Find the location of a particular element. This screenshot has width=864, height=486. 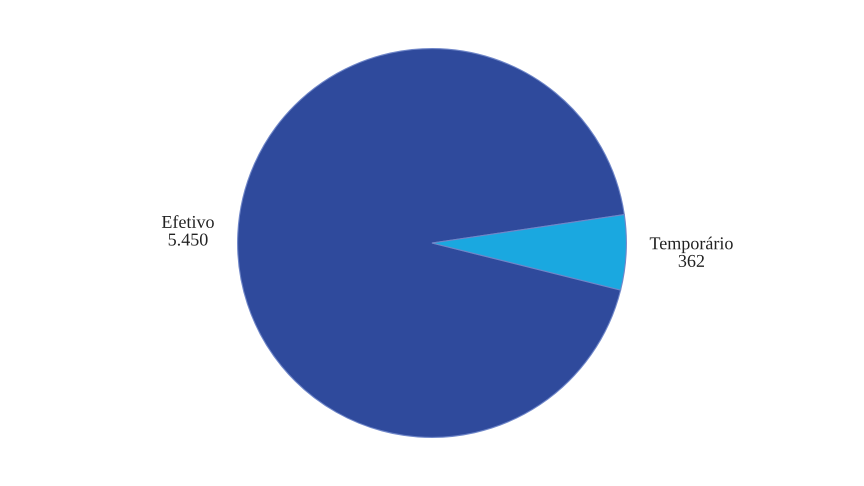

slice-label: Efetivo is located at coordinates (188, 221).